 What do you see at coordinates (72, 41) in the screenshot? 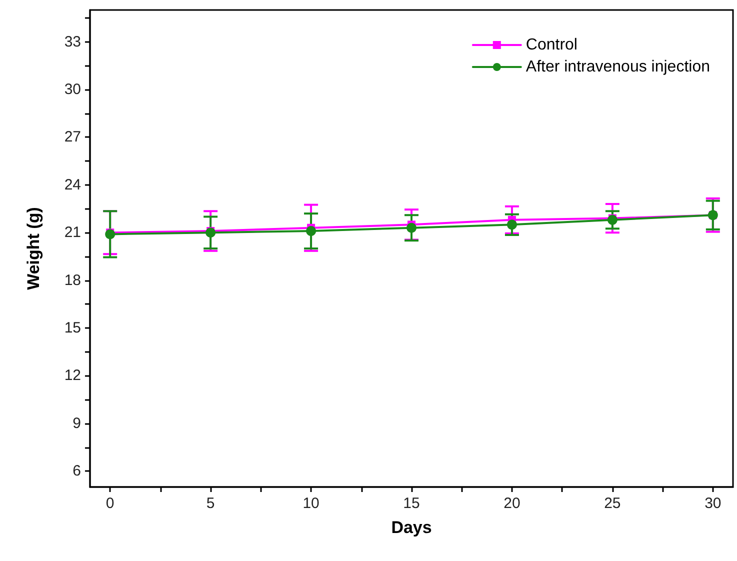
I see `y-tick-label: 33` at bounding box center [72, 41].